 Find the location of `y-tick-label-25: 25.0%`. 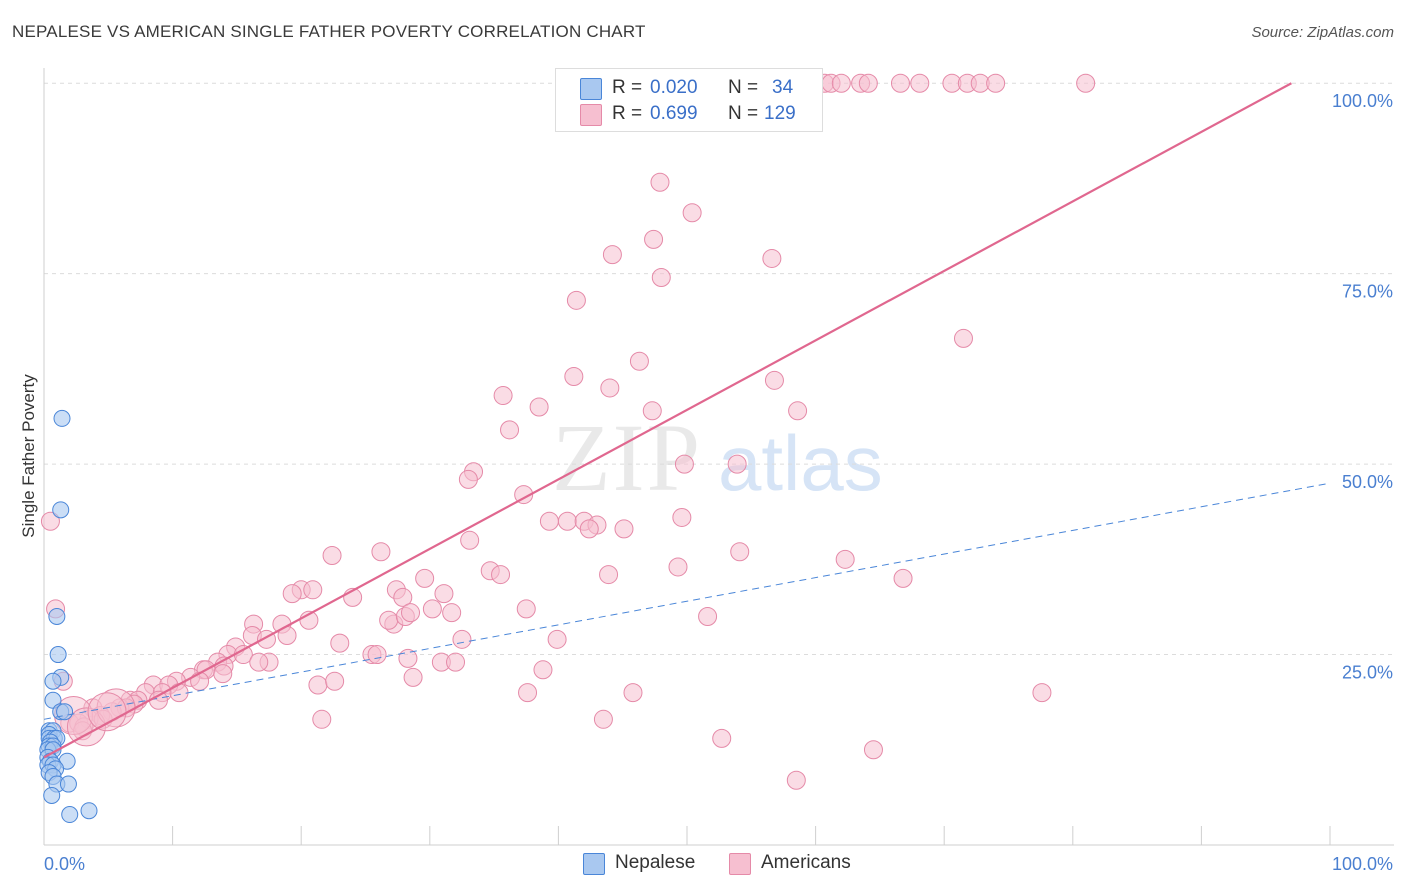

y-tick-label-25: 25.0% is located at coordinates (1367, 673).